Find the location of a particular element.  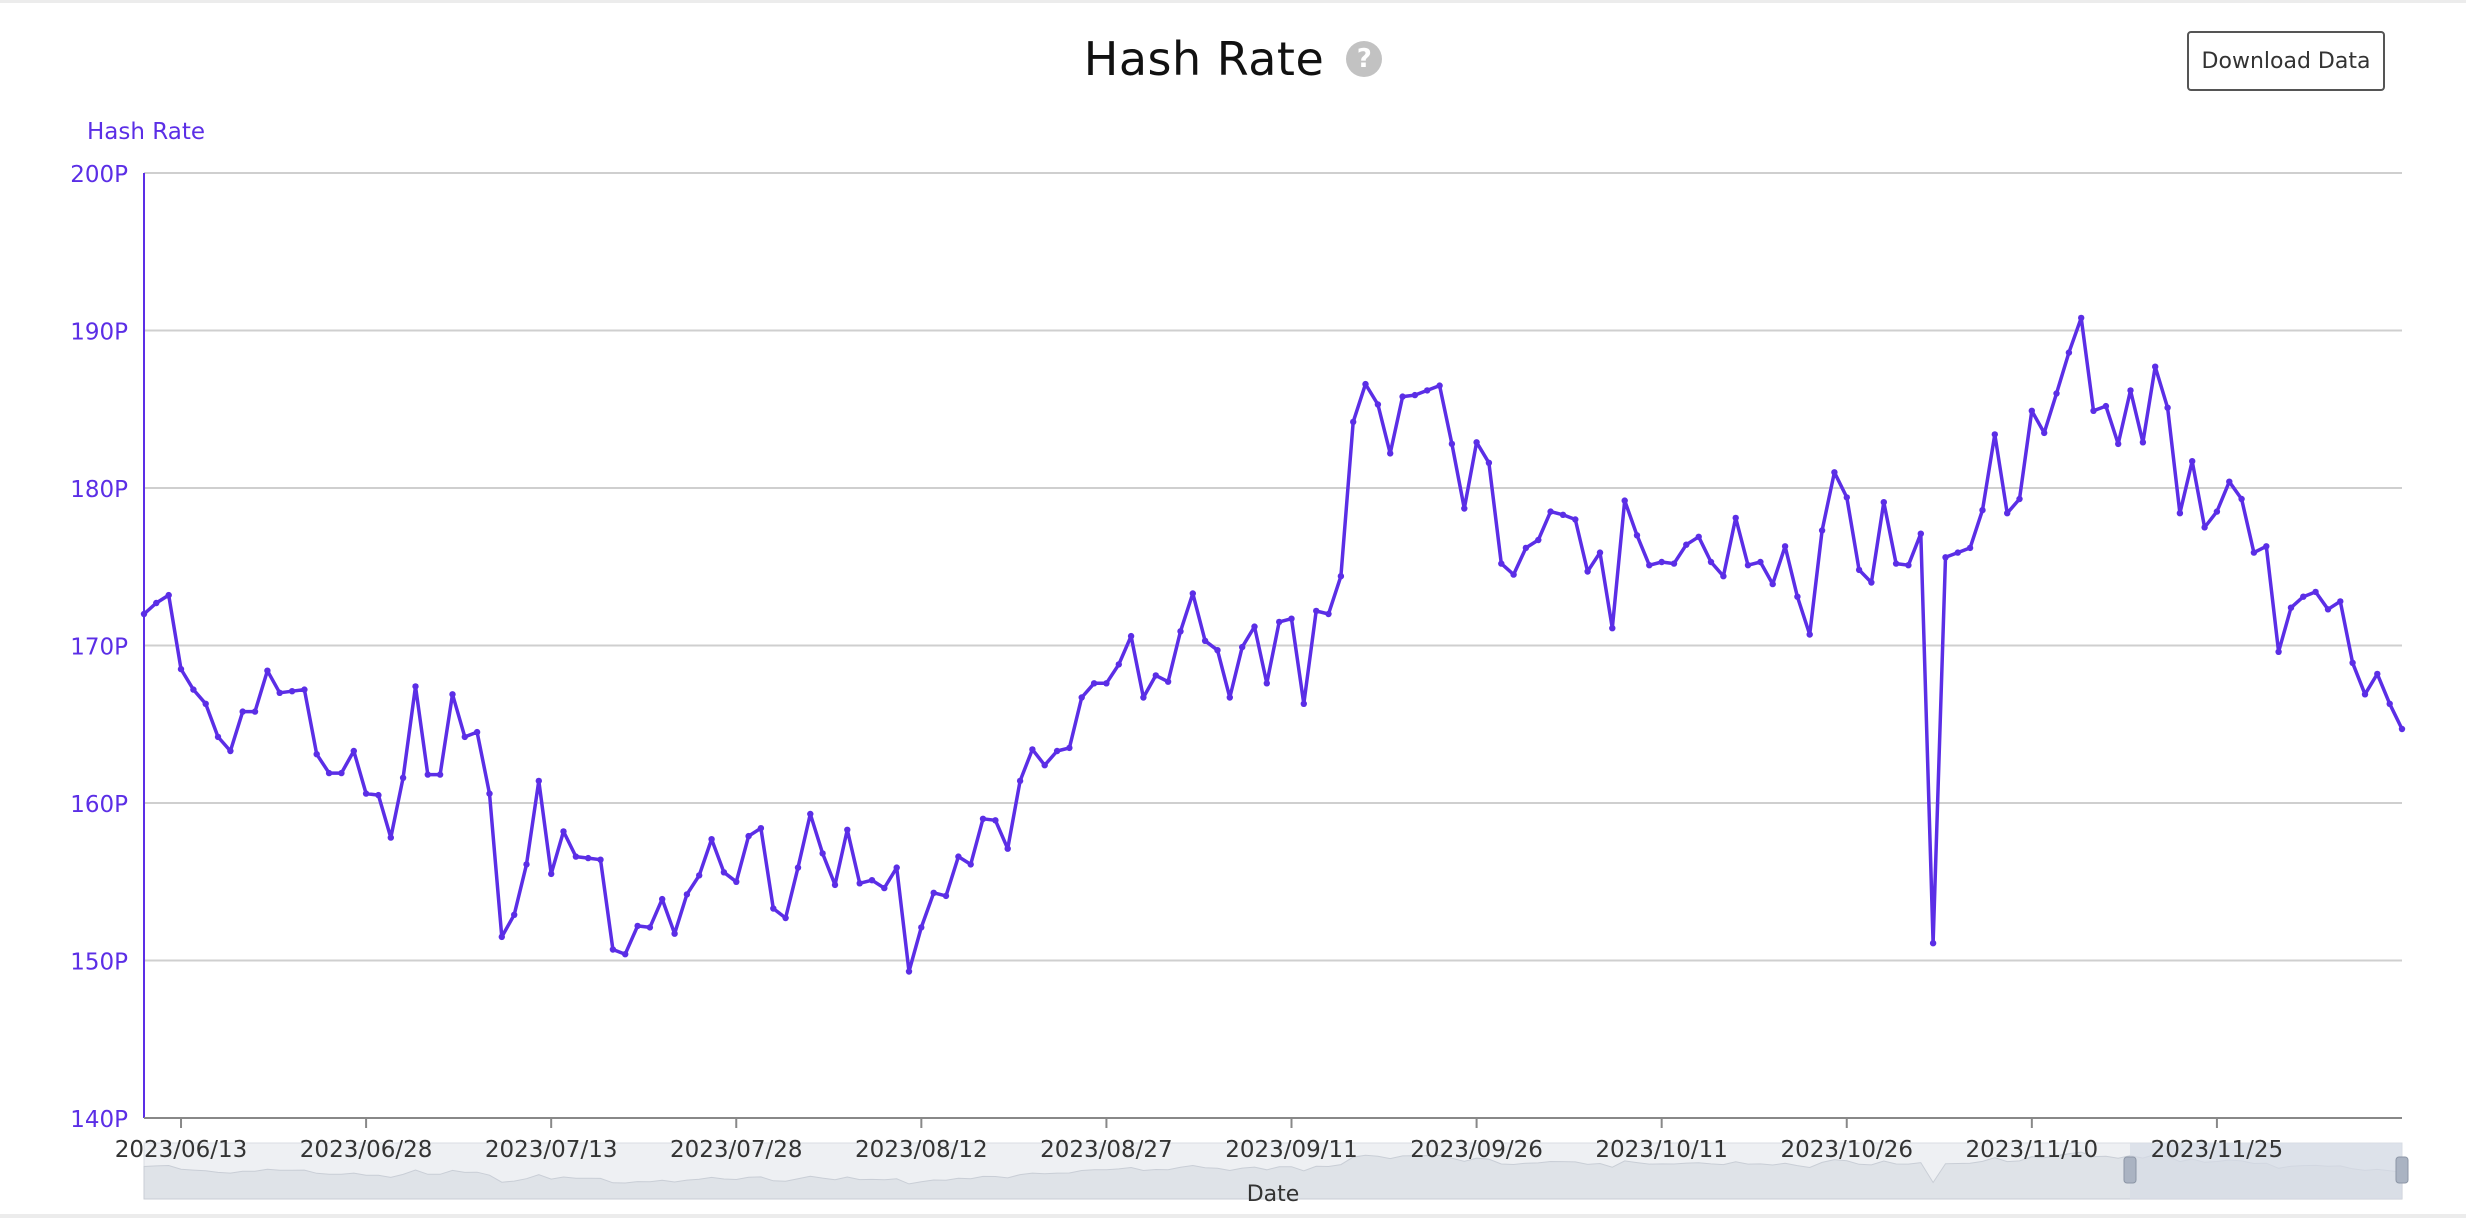

zoom-handle-right is located at coordinates (2402, 1170).